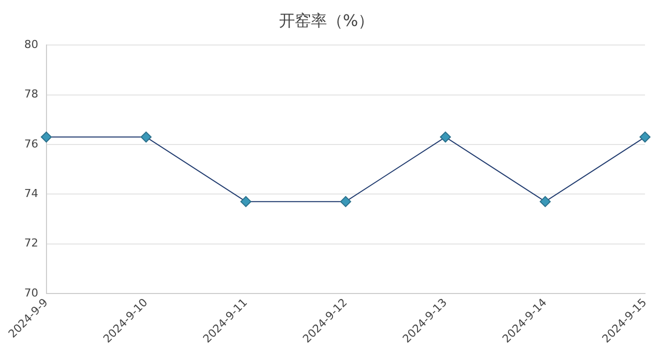 The image size is (667, 357). I want to click on y-tick-label: 76, so click(31, 143).